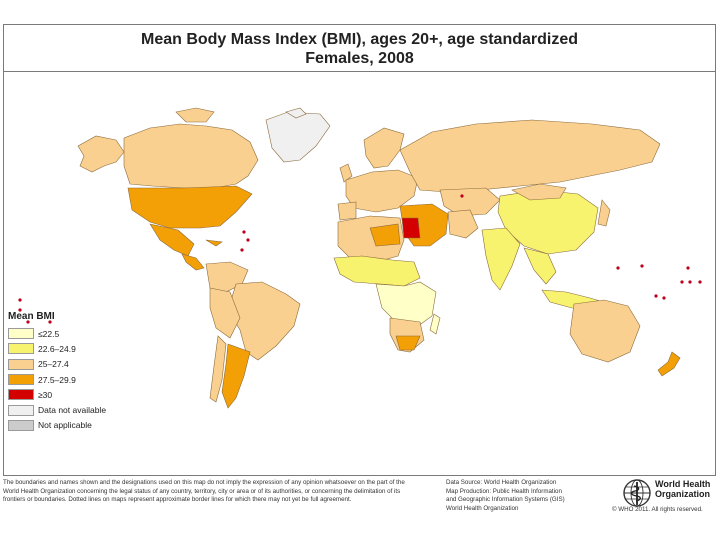 The image size is (720, 540). What do you see at coordinates (195, 115) in the screenshot?
I see `country-canada-arctic` at bounding box center [195, 115].